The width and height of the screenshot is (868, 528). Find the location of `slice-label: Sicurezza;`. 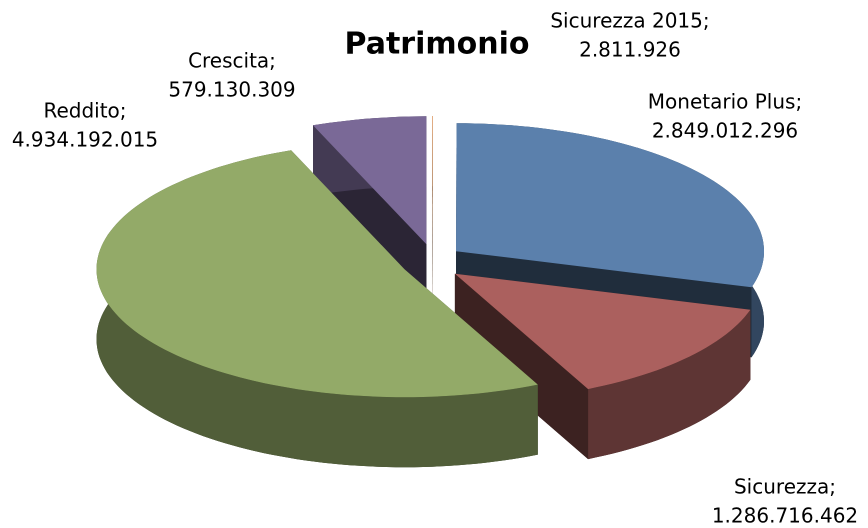

slice-label: Sicurezza; is located at coordinates (785, 487).